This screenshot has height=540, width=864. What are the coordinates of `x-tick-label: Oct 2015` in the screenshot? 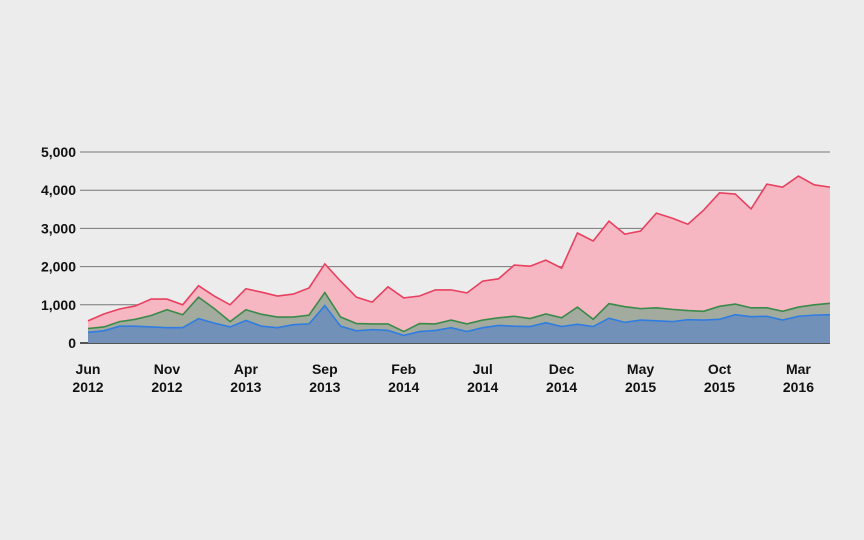 It's located at (719, 378).